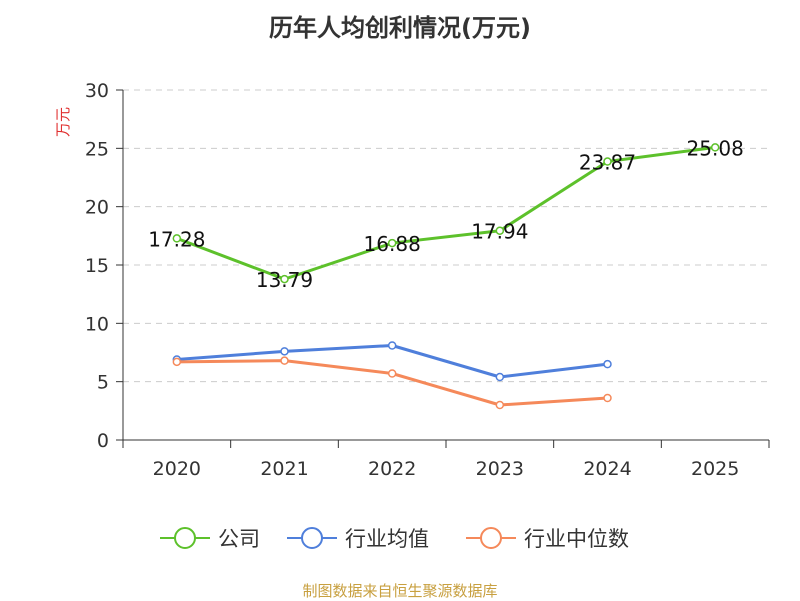 This screenshot has width=800, height=601. What do you see at coordinates (284, 469) in the screenshot?
I see `x-tick-label: 2021` at bounding box center [284, 469].